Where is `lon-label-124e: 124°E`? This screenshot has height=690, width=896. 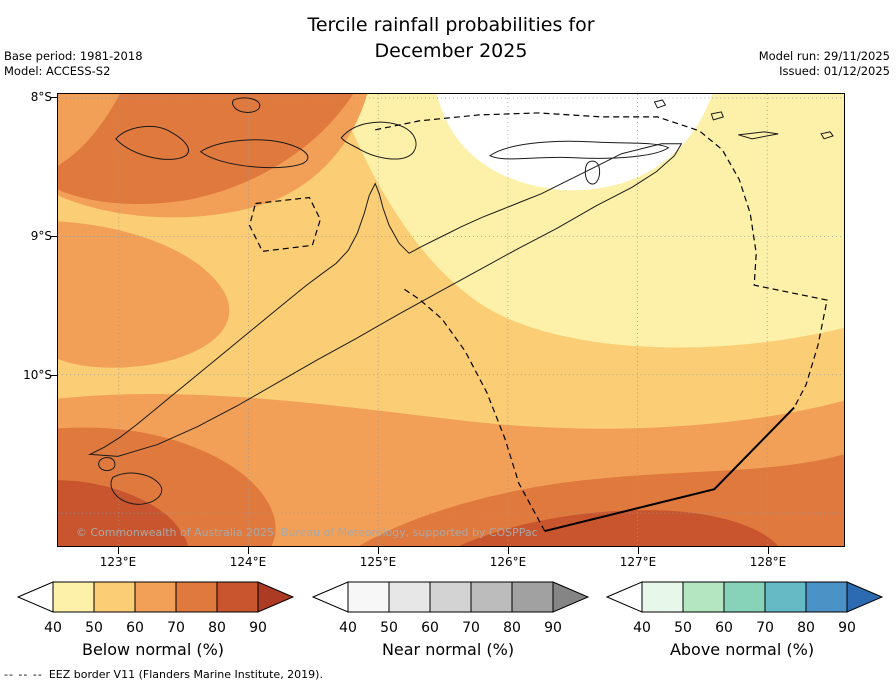
lon-label-124e: 124°E is located at coordinates (248, 562).